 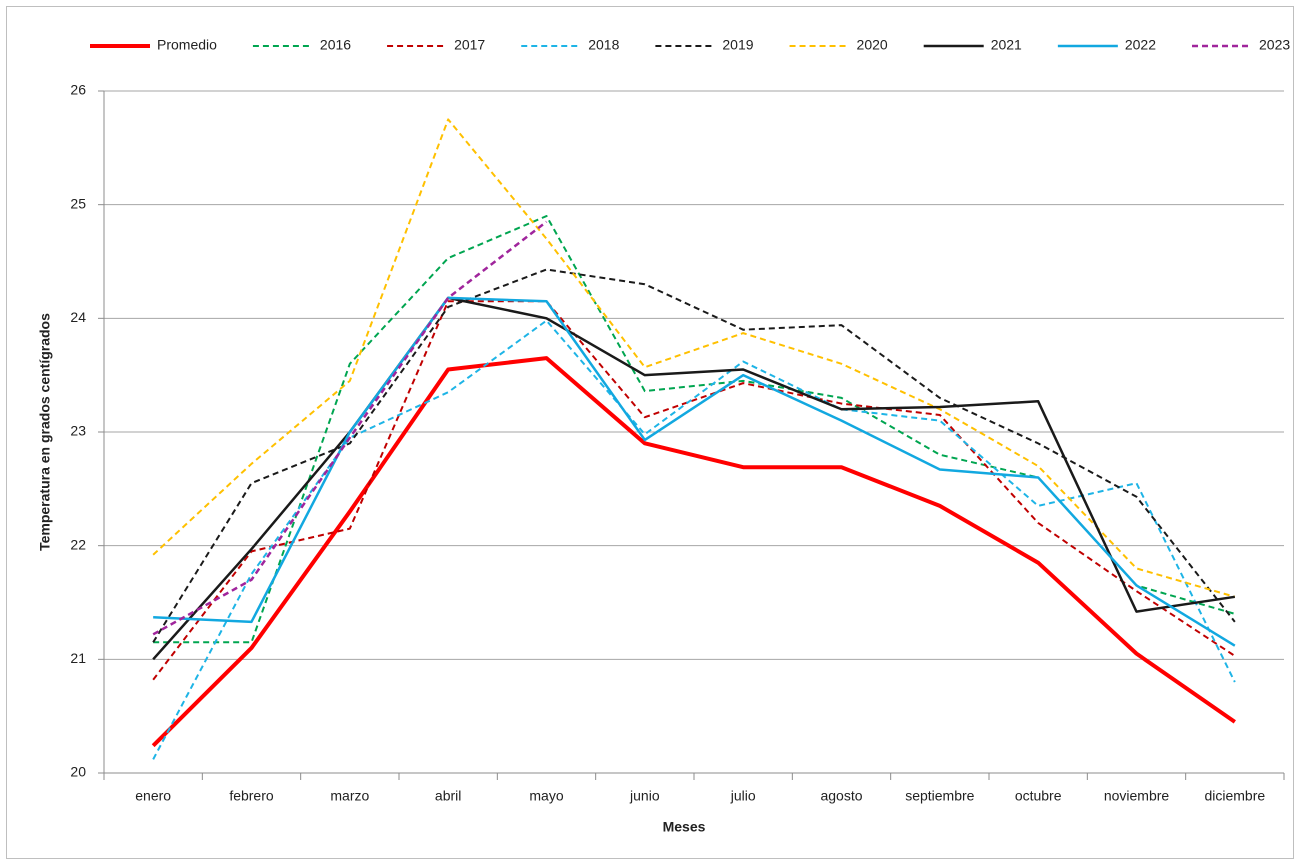 I want to click on x-tick-label: abril, so click(x=448, y=796).